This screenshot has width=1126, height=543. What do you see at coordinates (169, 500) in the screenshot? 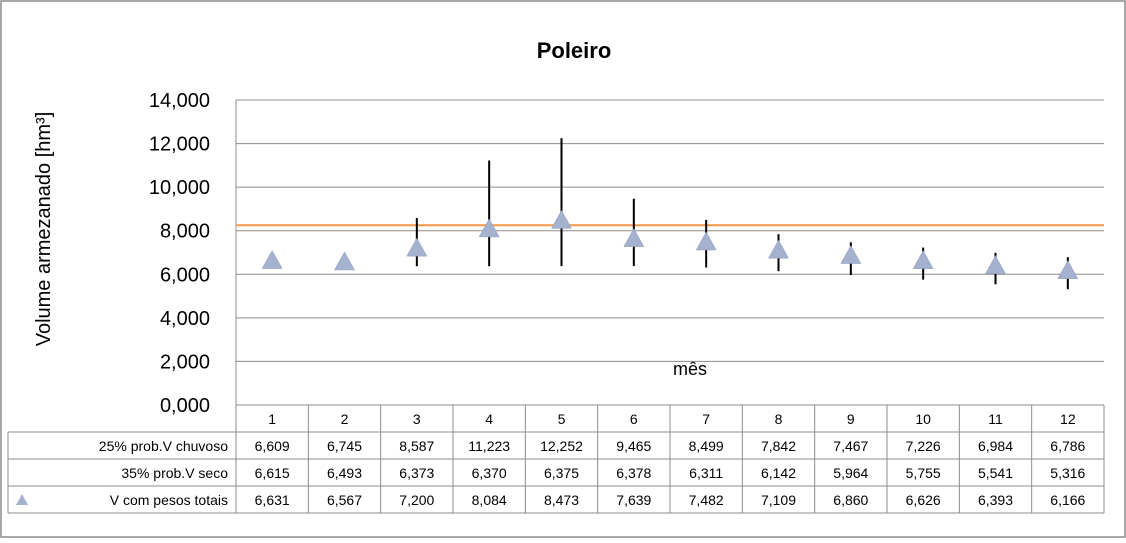
I see `series-name: V com pesos totais` at bounding box center [169, 500].